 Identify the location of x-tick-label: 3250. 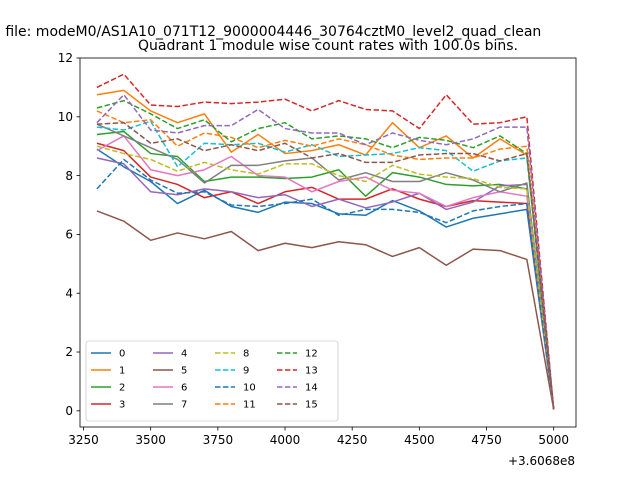
(83, 440).